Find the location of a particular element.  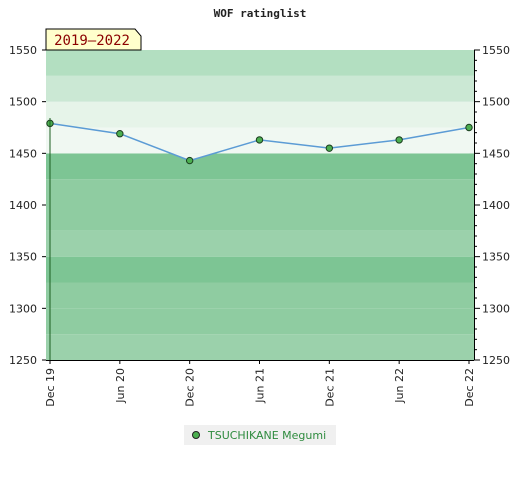

chart-title: WOF ratinglist is located at coordinates (260, 13).